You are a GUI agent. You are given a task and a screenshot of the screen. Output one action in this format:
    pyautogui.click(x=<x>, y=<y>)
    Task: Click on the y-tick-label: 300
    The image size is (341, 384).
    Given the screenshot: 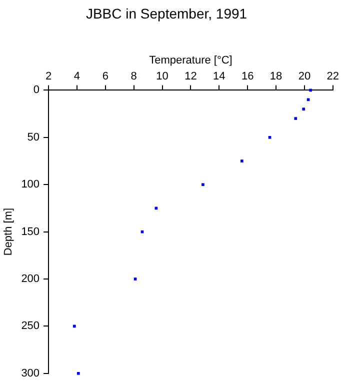 What is the action you would take?
    pyautogui.click(x=30, y=373)
    